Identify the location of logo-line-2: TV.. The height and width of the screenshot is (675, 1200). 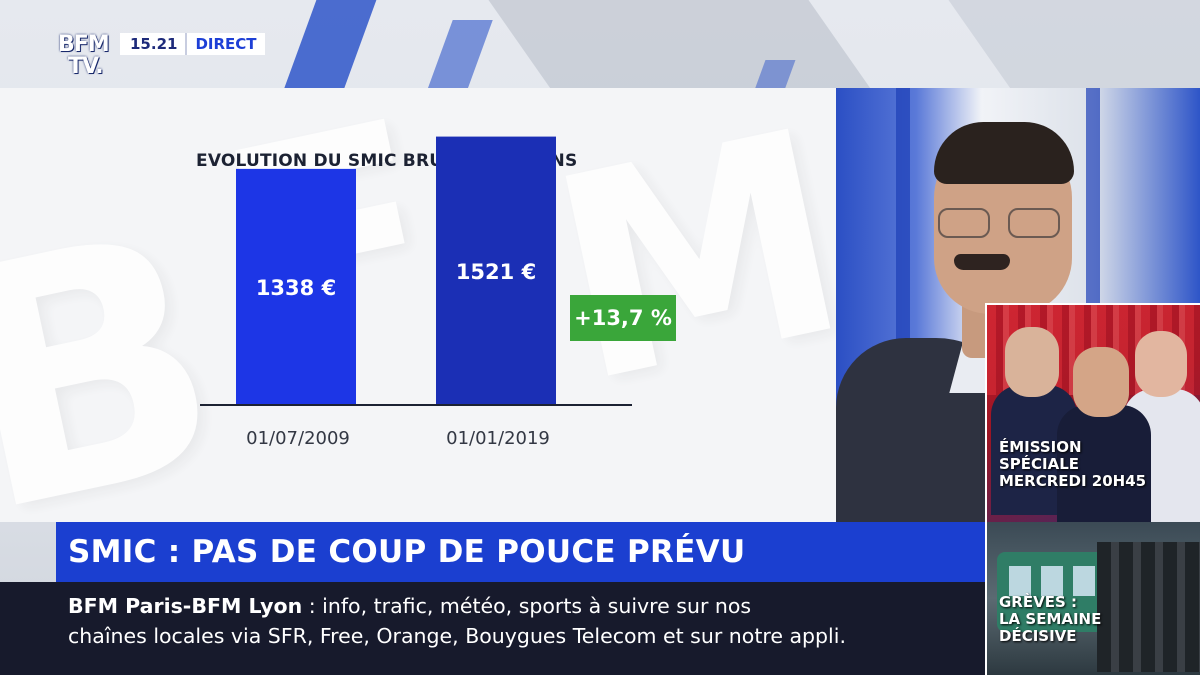
(86, 66).